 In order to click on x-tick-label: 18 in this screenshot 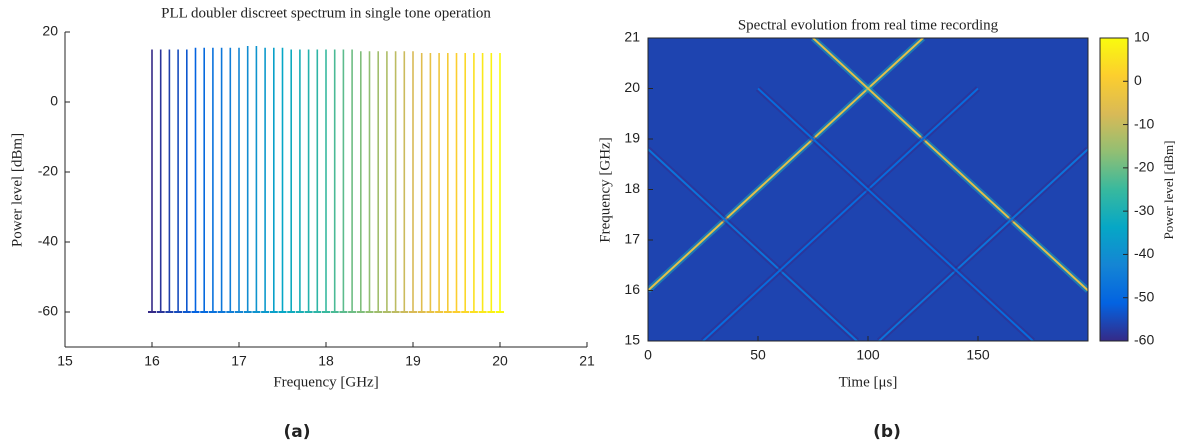, I will do `click(326, 361)`.